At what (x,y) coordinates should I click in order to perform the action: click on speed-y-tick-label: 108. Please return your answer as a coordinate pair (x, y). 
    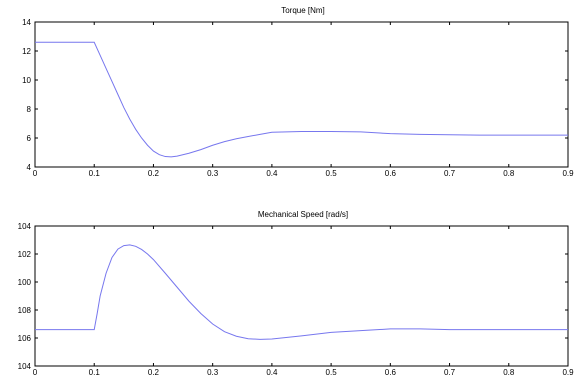
    Looking at the image, I should click on (25, 310).